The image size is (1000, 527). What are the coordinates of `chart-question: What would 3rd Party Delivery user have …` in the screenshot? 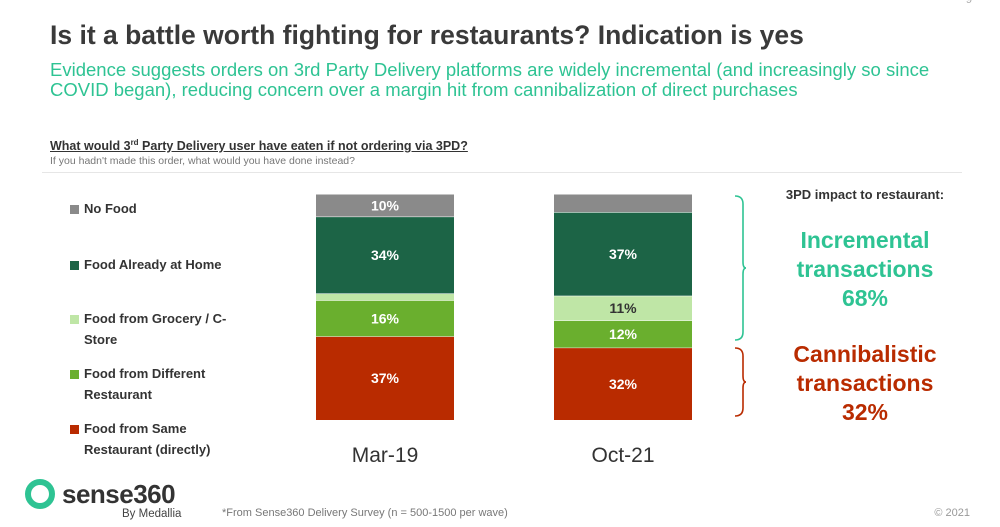 It's located at (259, 145).